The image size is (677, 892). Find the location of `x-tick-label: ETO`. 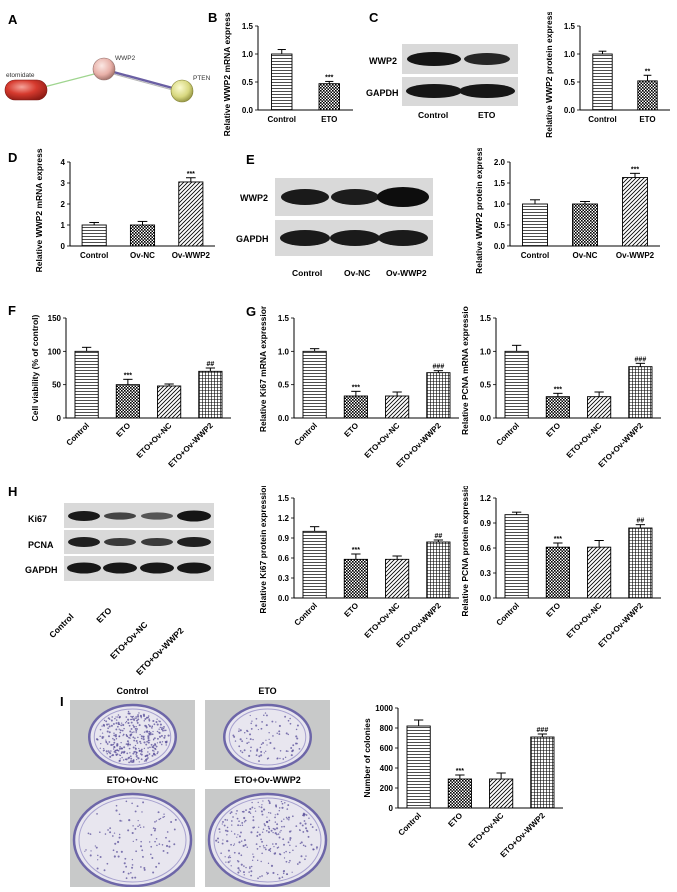

x-tick-label: ETO is located at coordinates (329, 119).